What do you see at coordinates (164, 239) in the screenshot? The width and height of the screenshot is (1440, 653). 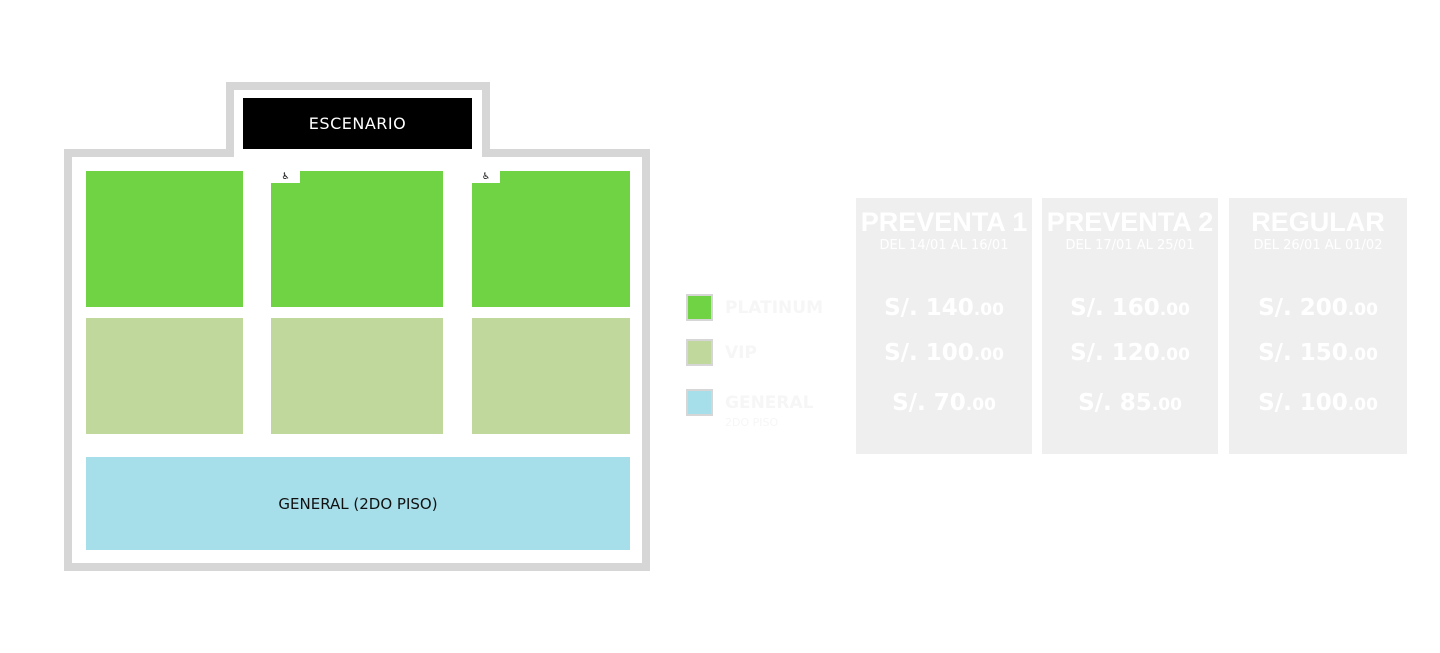 I see `section-platinum-left` at bounding box center [164, 239].